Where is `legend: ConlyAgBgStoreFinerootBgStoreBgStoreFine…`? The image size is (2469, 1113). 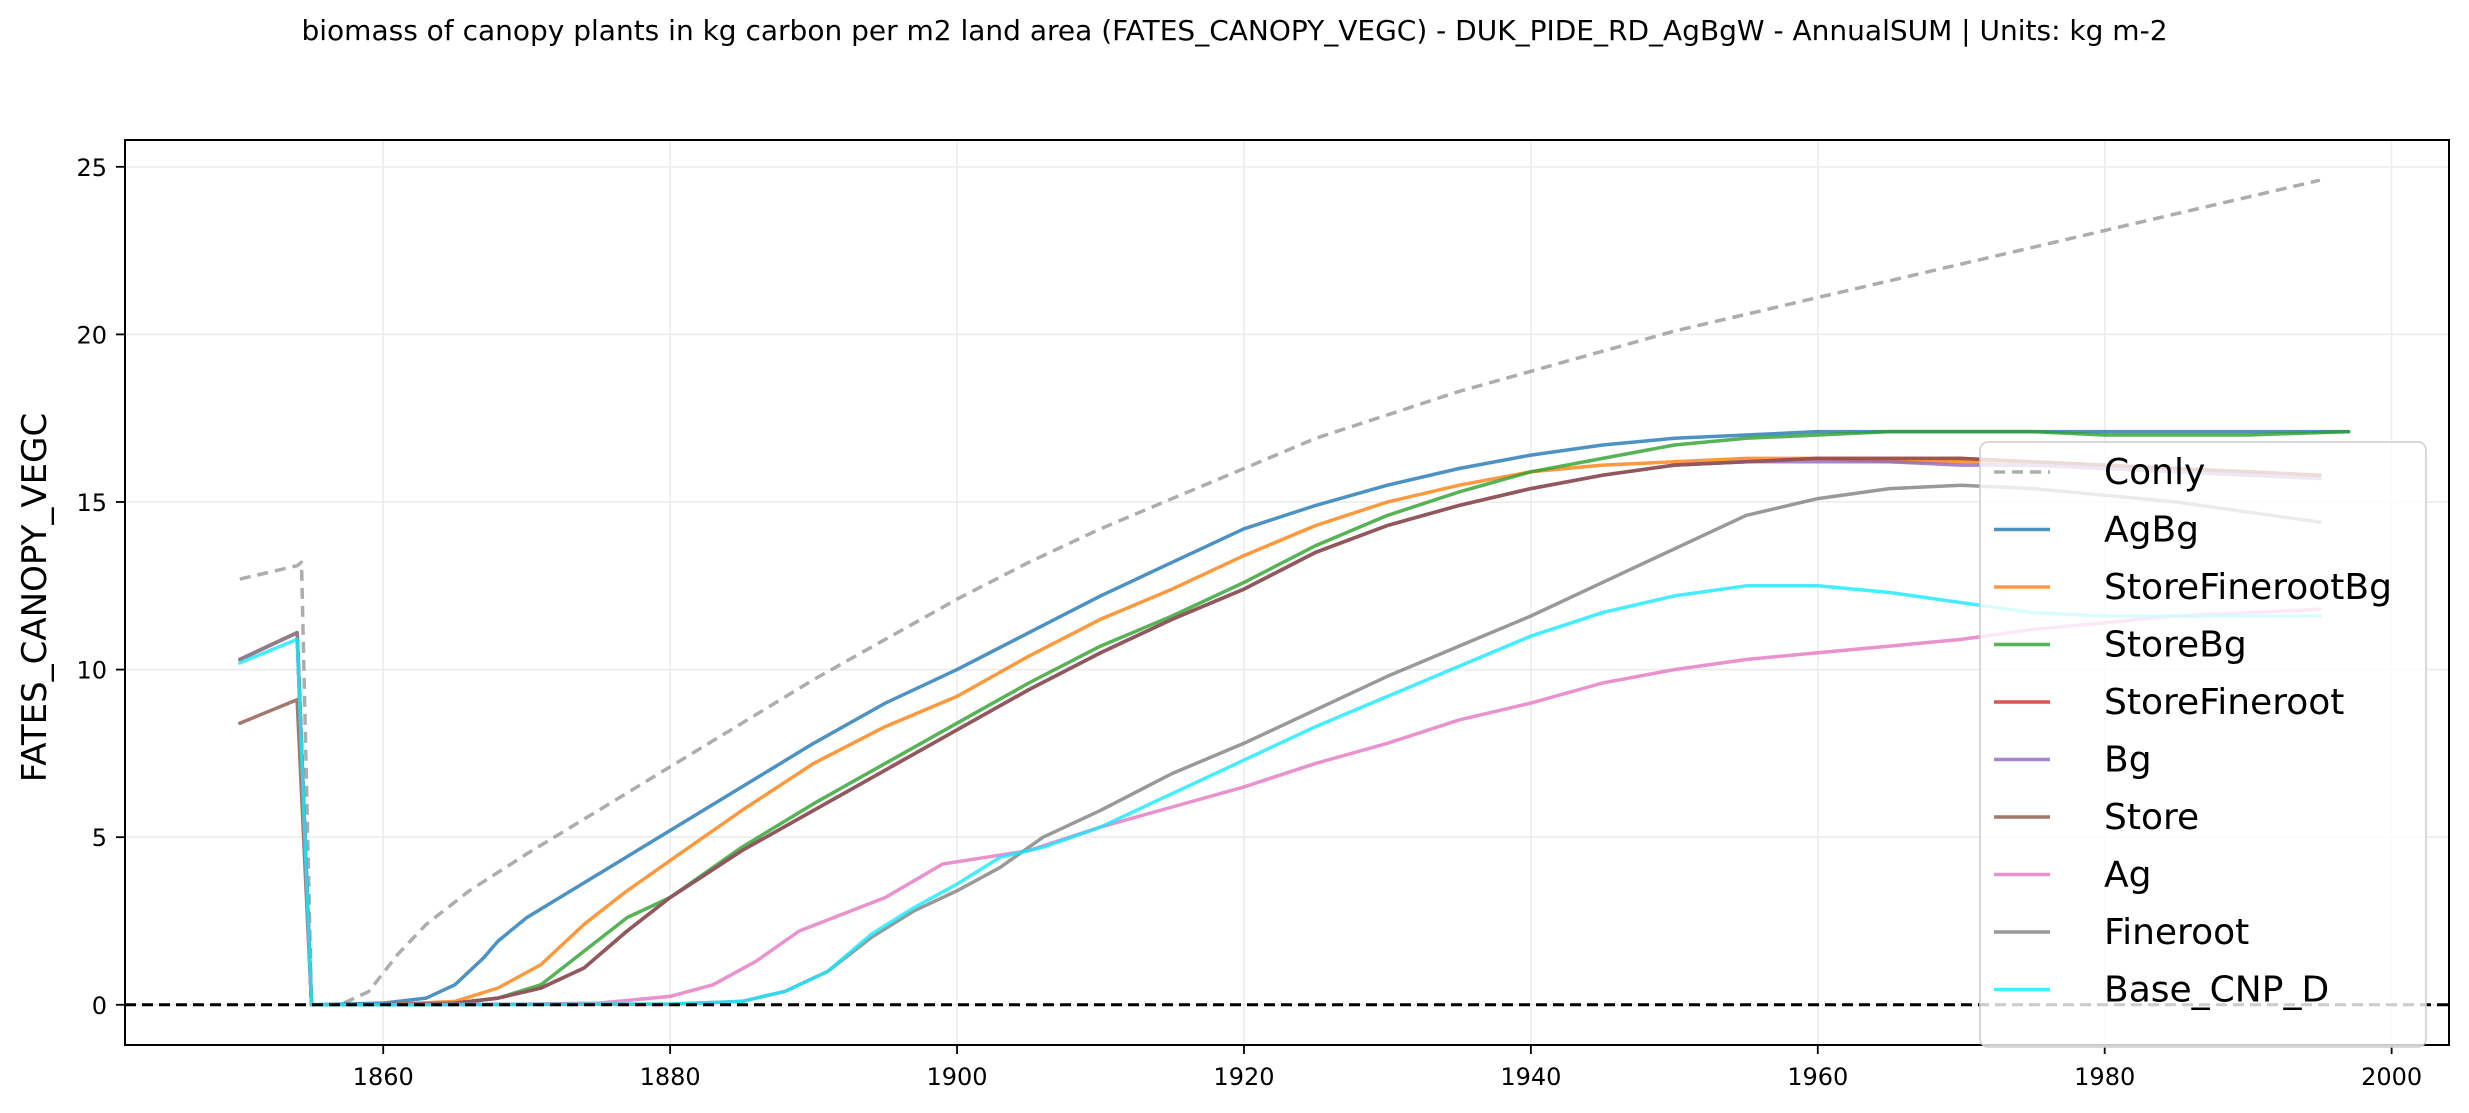
legend: ConlyAgBgStoreFinerootBgStoreBgStoreFine… is located at coordinates (2203, 744).